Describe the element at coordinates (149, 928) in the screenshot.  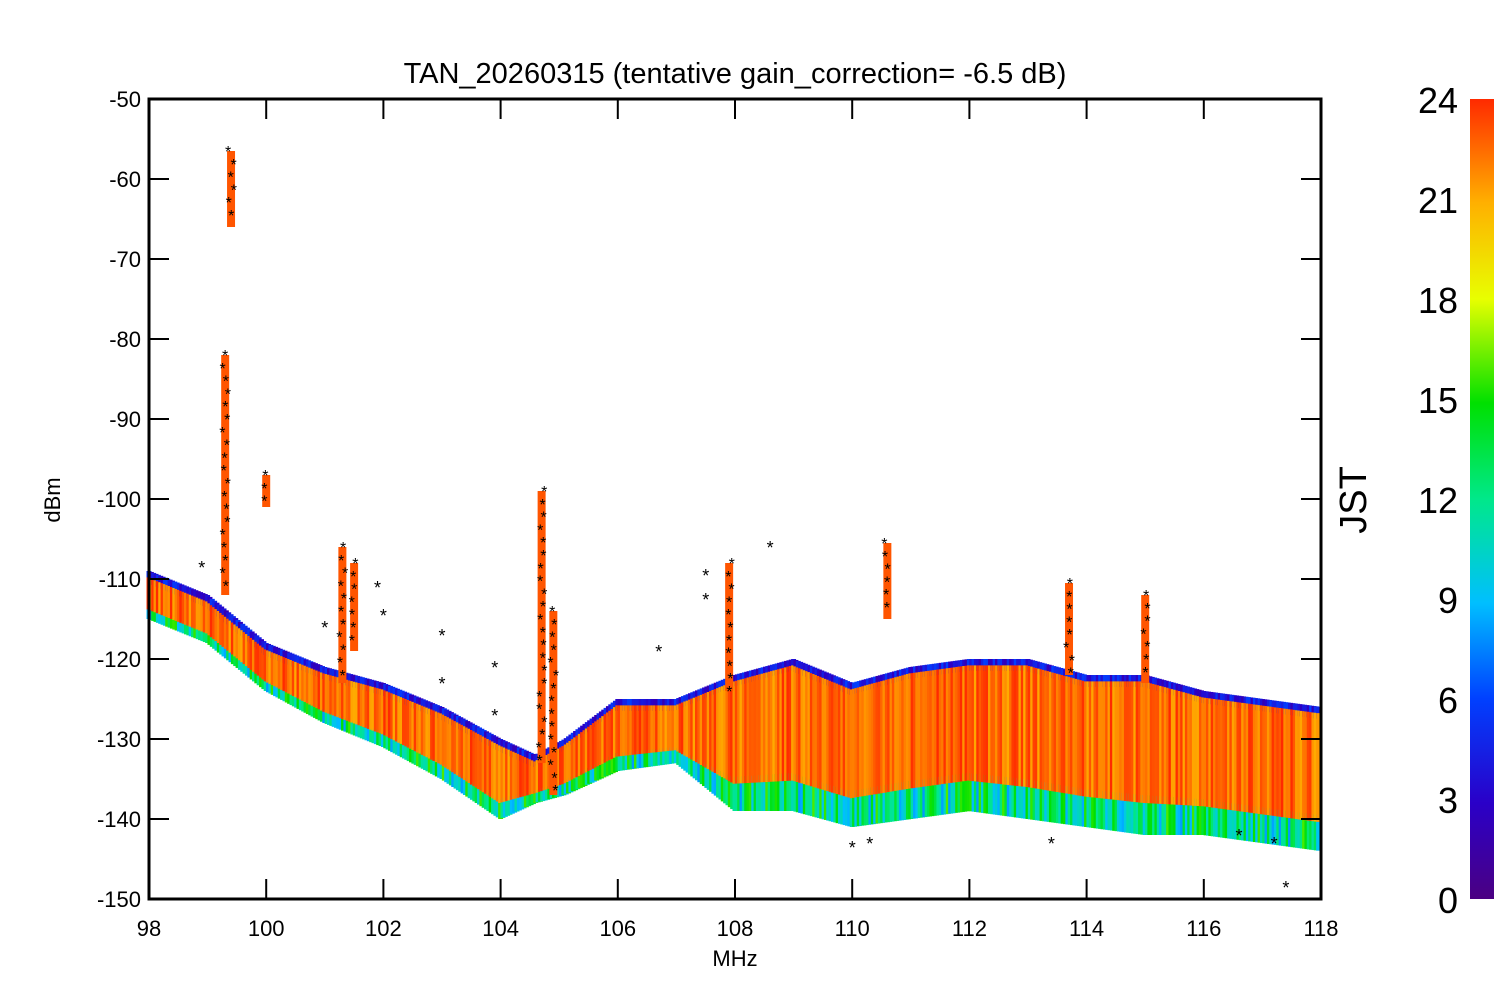
I see `x-tick-label: 98` at that location.